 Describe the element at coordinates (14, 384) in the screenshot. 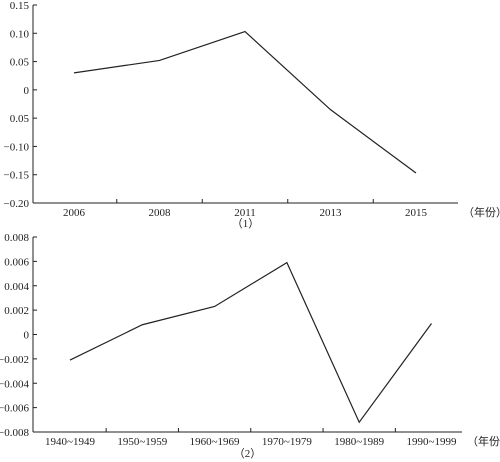

I see `y-tick-label: −0.004` at that location.